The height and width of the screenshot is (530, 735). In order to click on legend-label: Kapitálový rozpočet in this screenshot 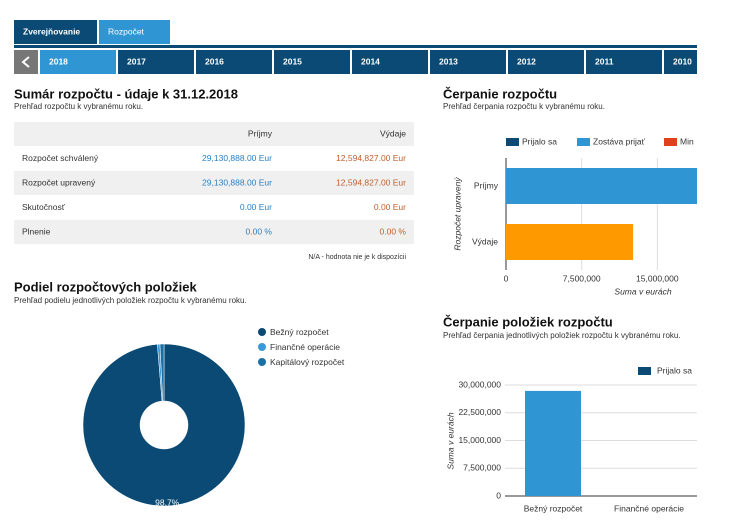, I will do `click(307, 362)`.